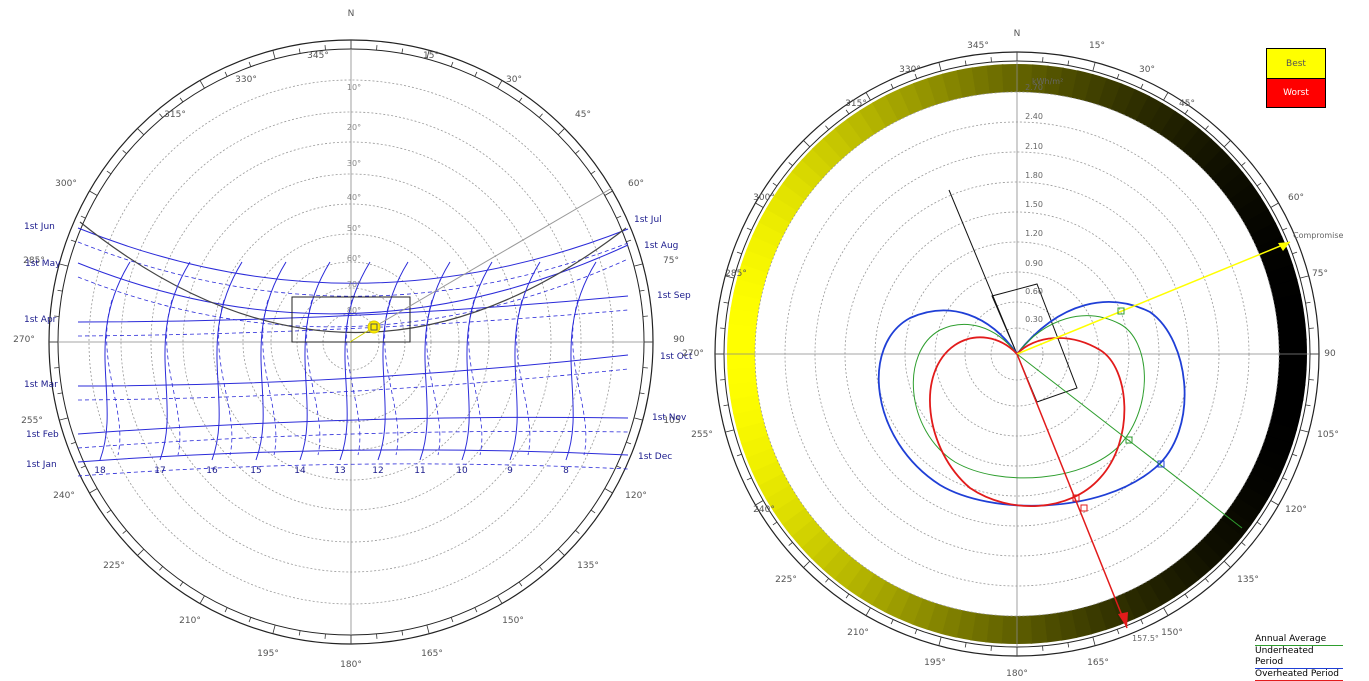 This screenshot has height=681, width=1369. I want to click on altitude-label-7: 80°, so click(354, 310).